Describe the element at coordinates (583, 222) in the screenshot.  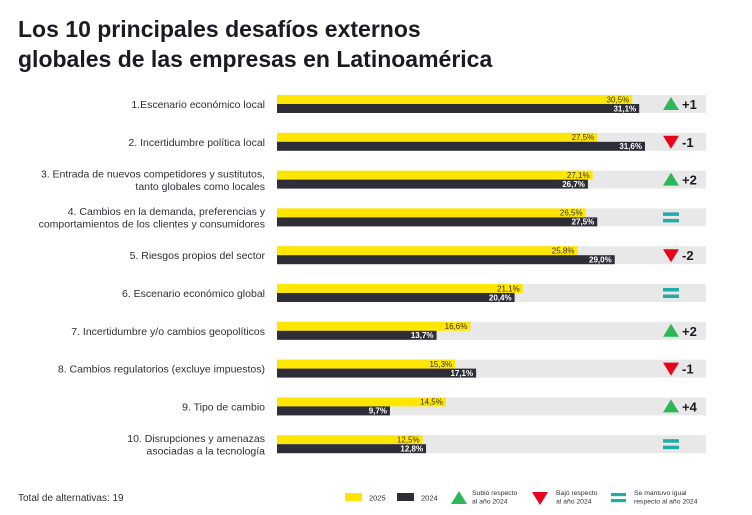
I see `bar-2024-value-label: 27,5%` at that location.